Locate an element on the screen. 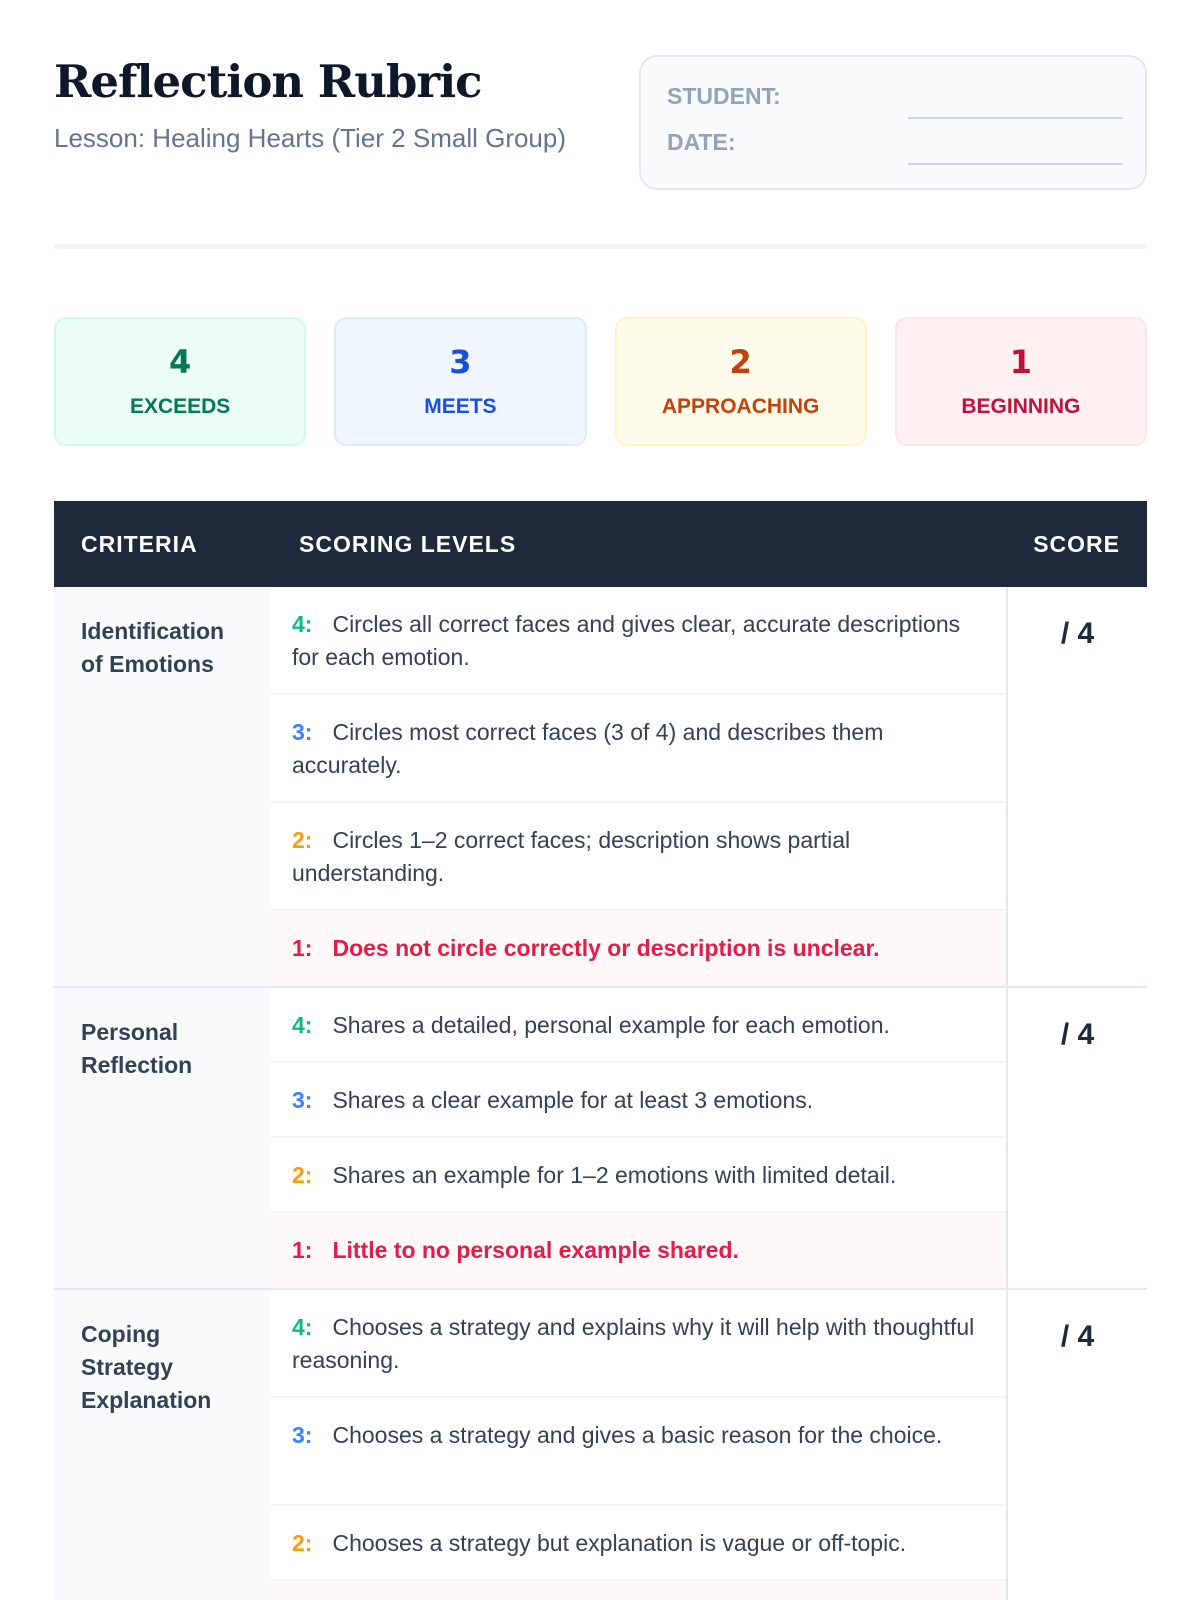 The height and width of the screenshot is (1600, 1200). level-row-1: 1: Little to no personal example shared. is located at coordinates (638, 1250).